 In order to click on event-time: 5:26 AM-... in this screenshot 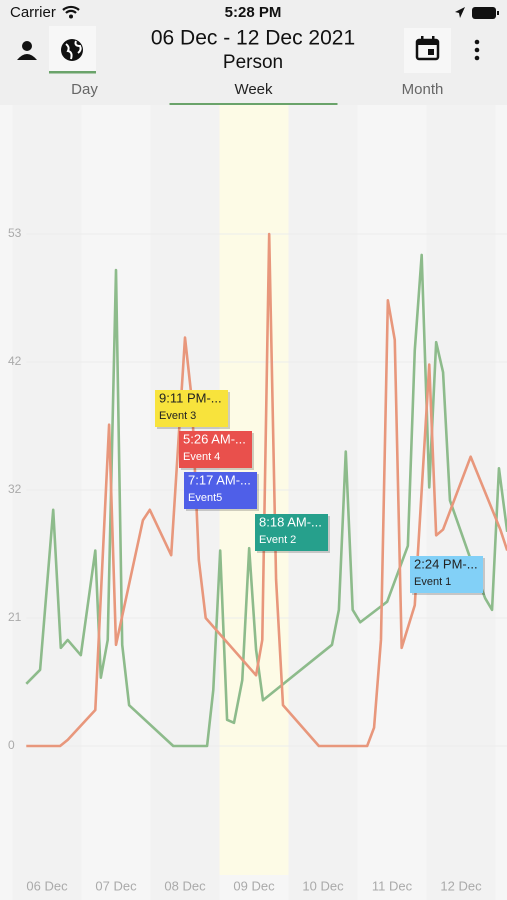, I will do `click(214, 438)`.